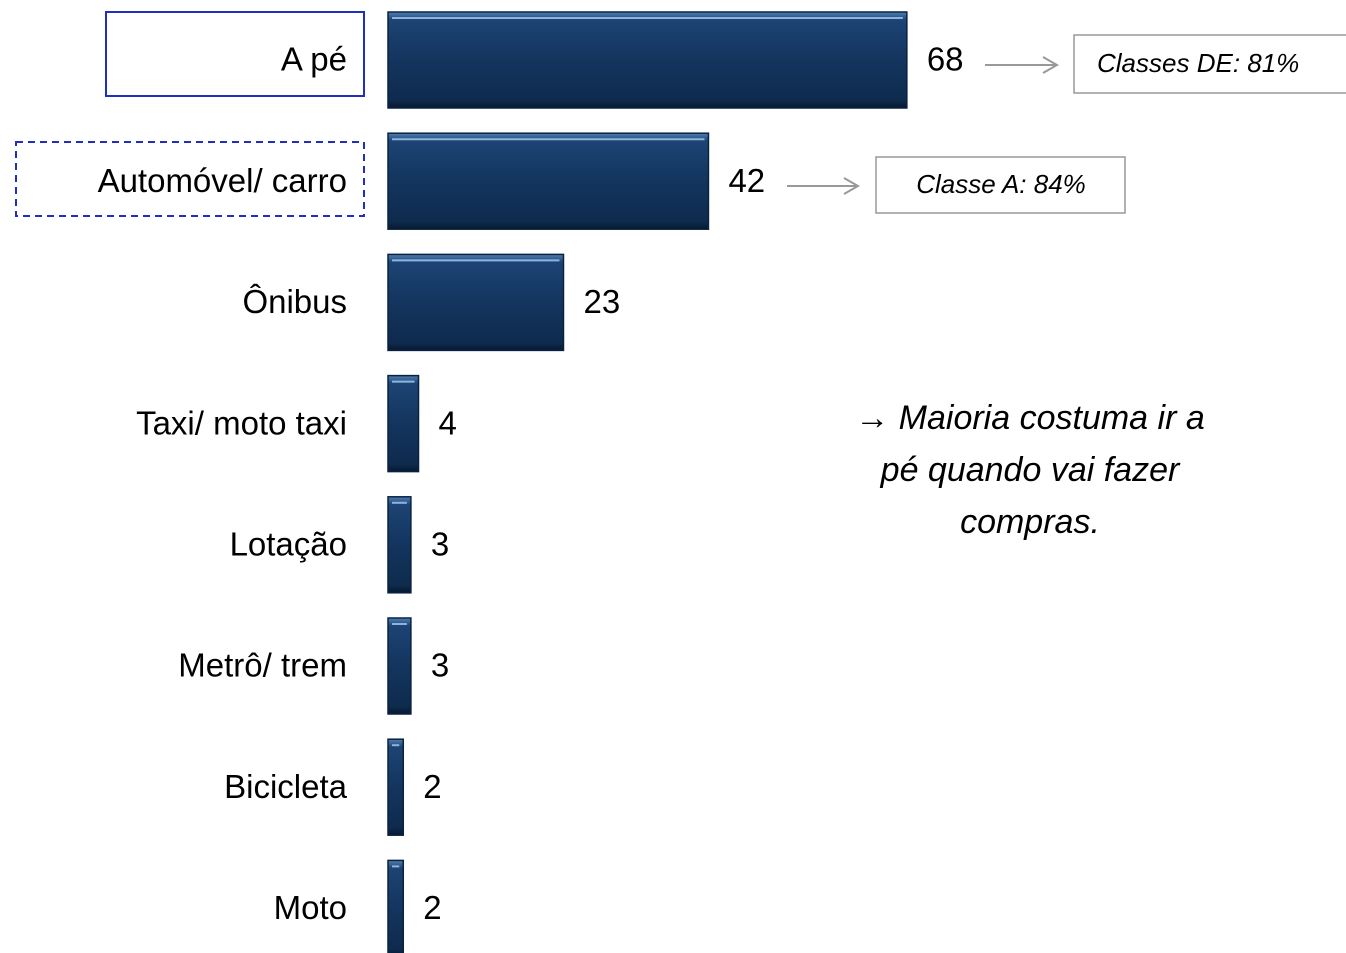  Describe the element at coordinates (314, 59) in the screenshot. I see `category-label: A pé` at that location.